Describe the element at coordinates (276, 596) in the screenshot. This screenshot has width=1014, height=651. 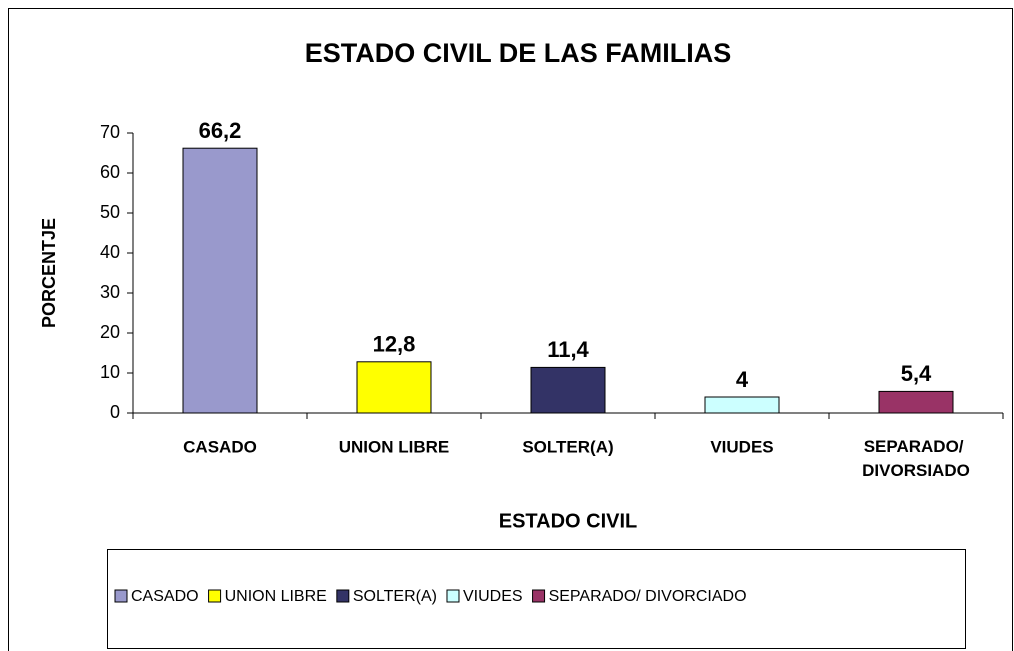
I see `legend-label: UNION LIBRE` at that location.